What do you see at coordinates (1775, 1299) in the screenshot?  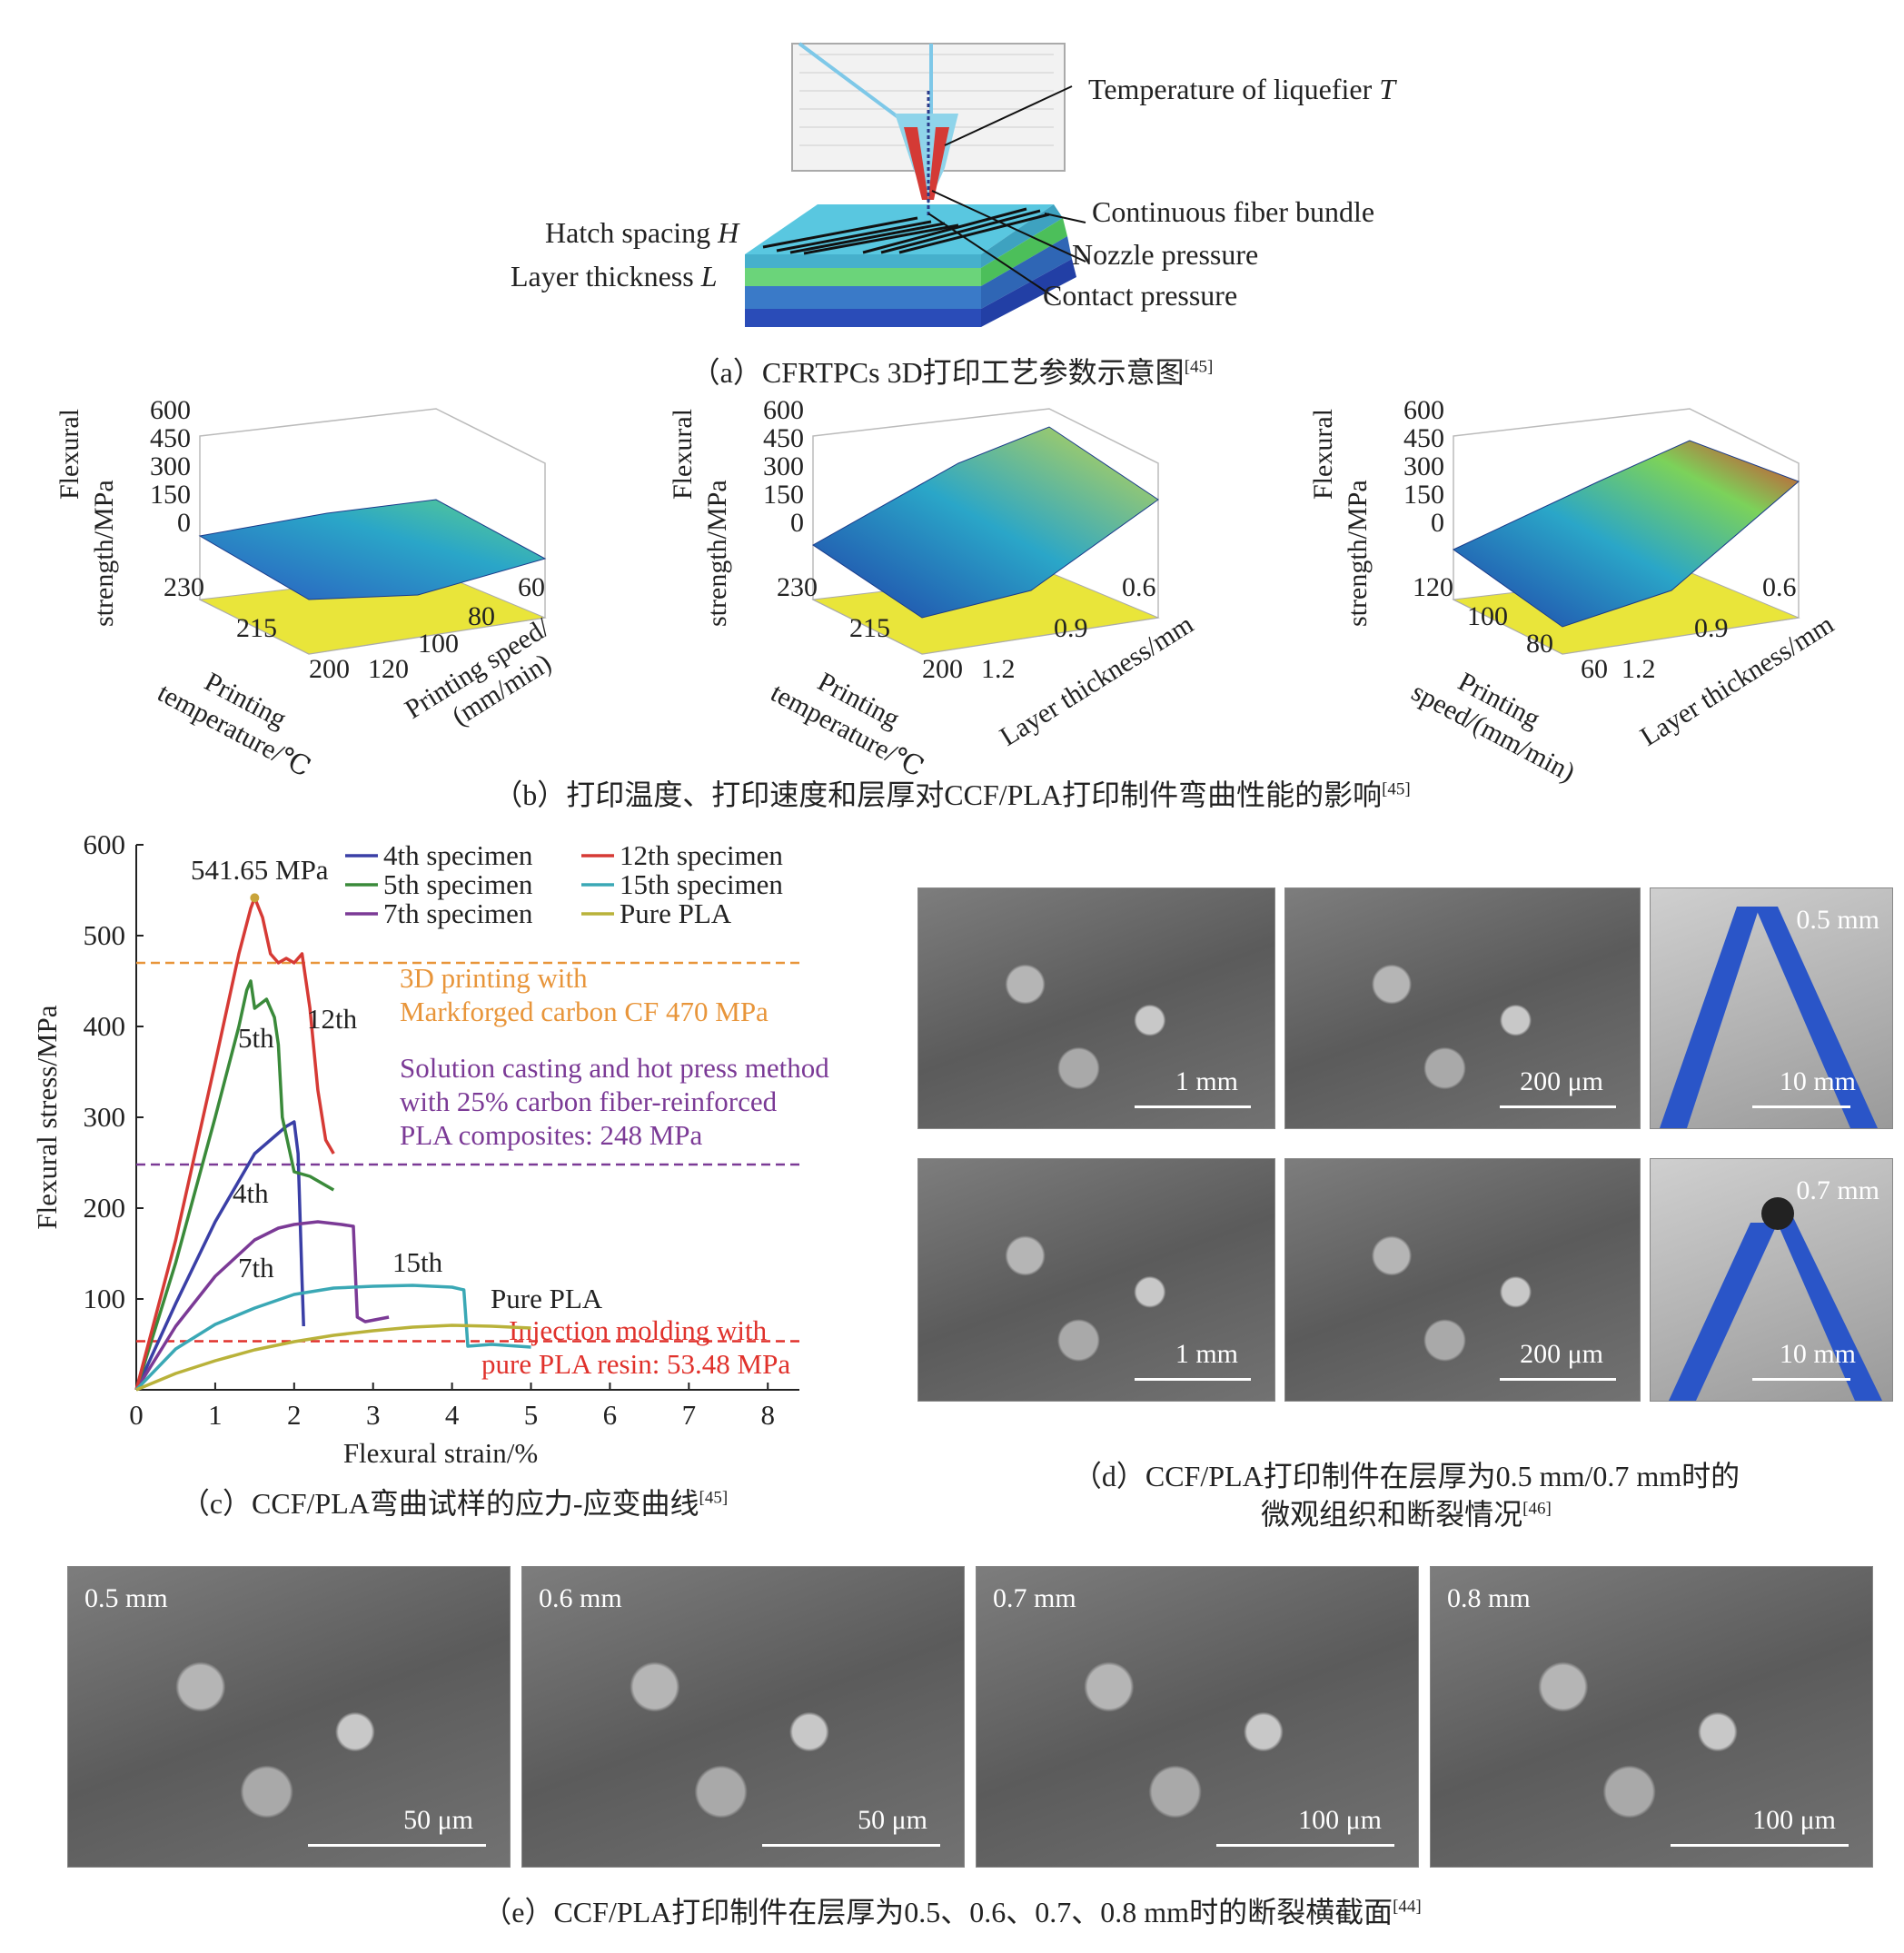 I see `fractured-specimen` at bounding box center [1775, 1299].